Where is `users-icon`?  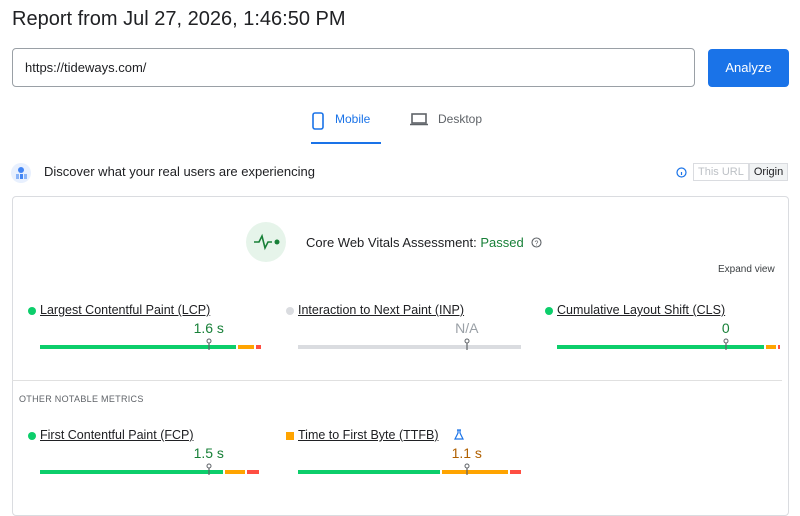
users-icon is located at coordinates (21, 173).